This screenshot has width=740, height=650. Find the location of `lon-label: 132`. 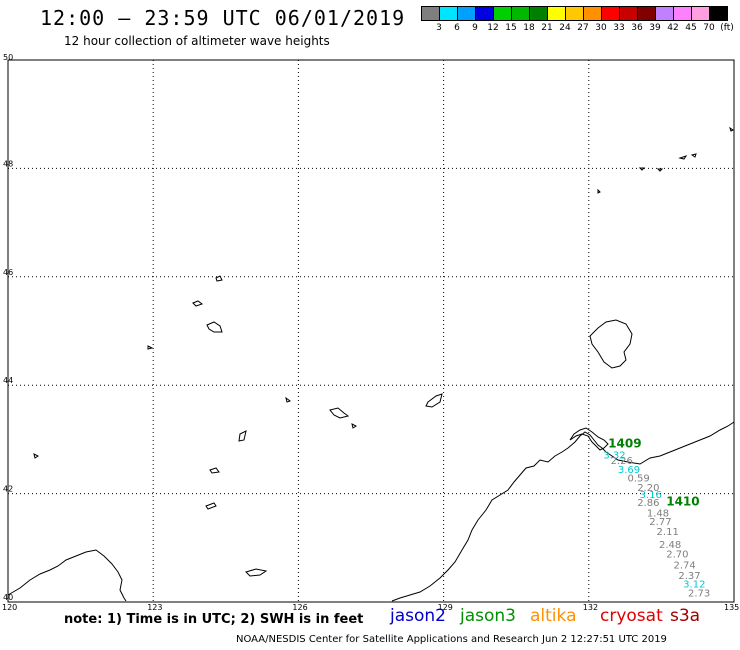

lon-label: 132 is located at coordinates (590, 607).